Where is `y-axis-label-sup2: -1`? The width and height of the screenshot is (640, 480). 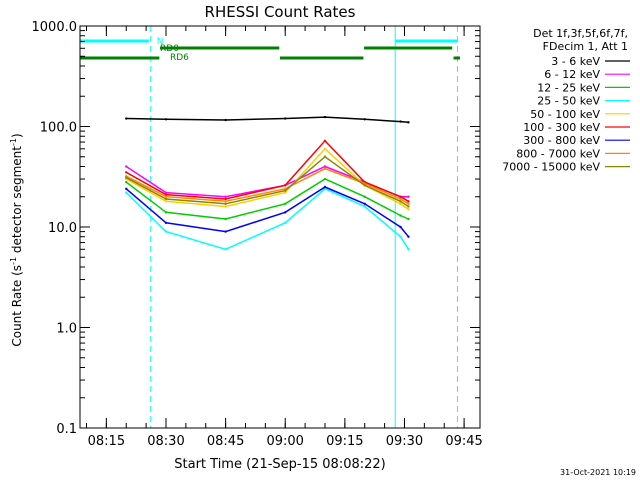
y-axis-label-sup2: -1 is located at coordinates (13, 142).